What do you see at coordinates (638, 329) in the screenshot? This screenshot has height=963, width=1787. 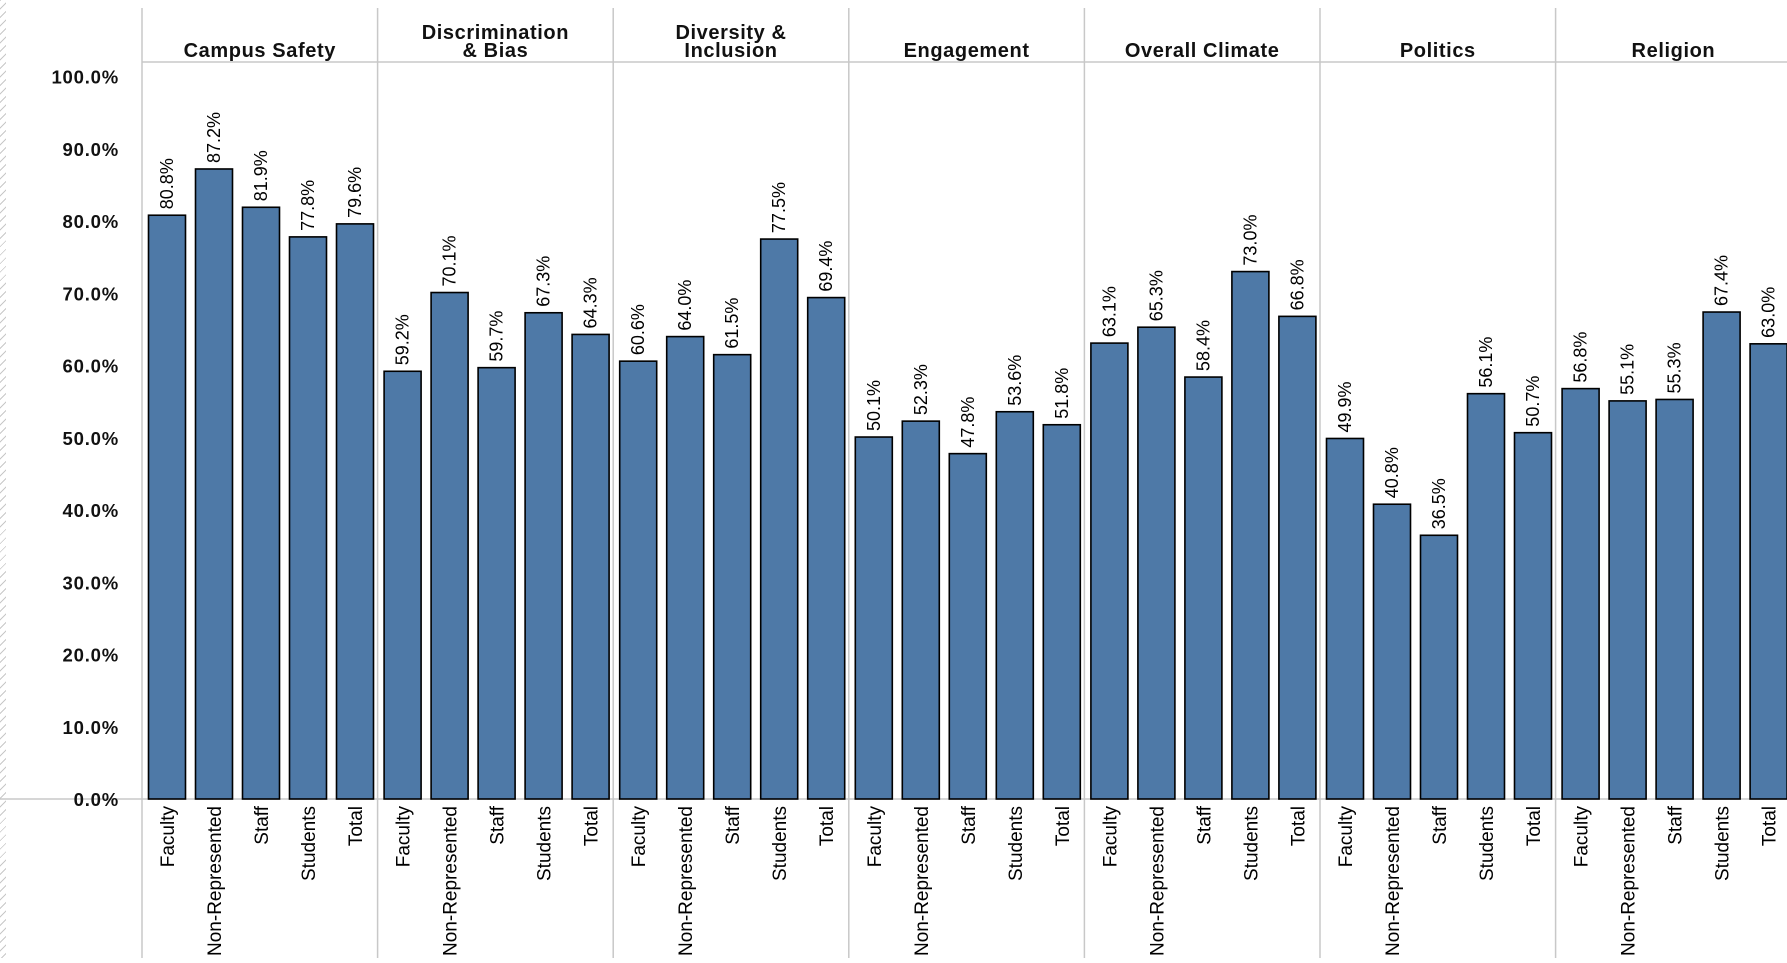 I see `data-label: 60.6%` at bounding box center [638, 329].